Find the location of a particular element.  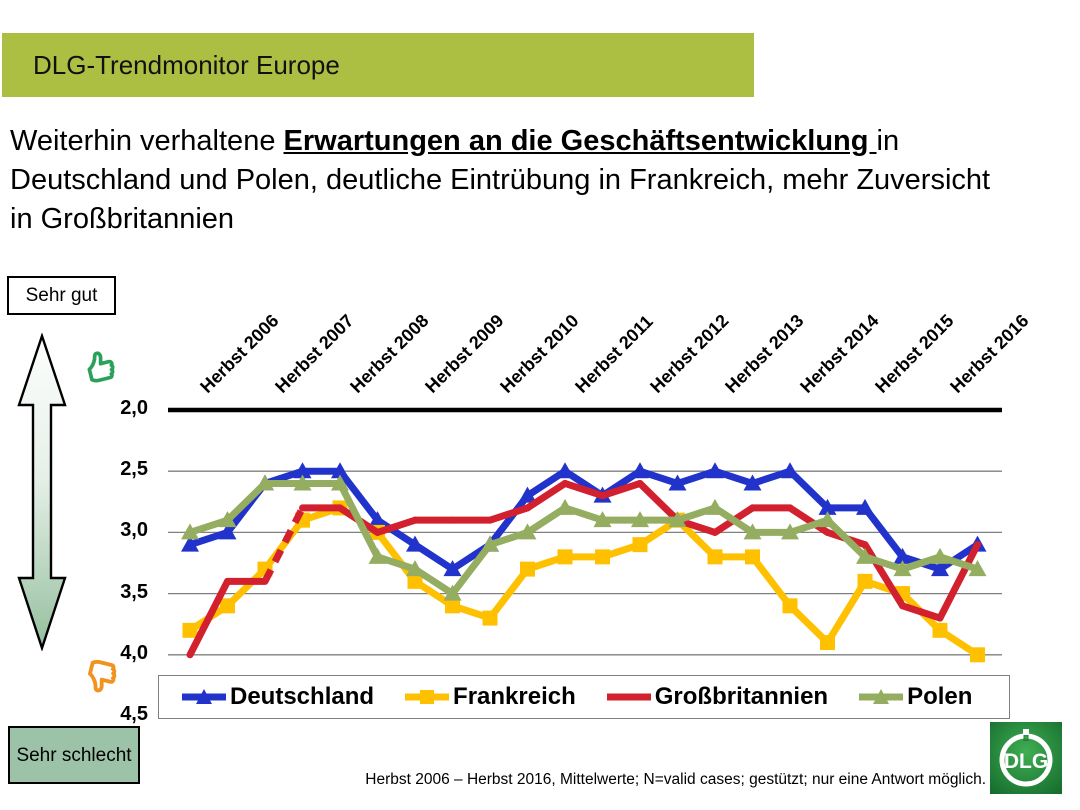

scale-top-label: Sehr gut is located at coordinates (61, 295).